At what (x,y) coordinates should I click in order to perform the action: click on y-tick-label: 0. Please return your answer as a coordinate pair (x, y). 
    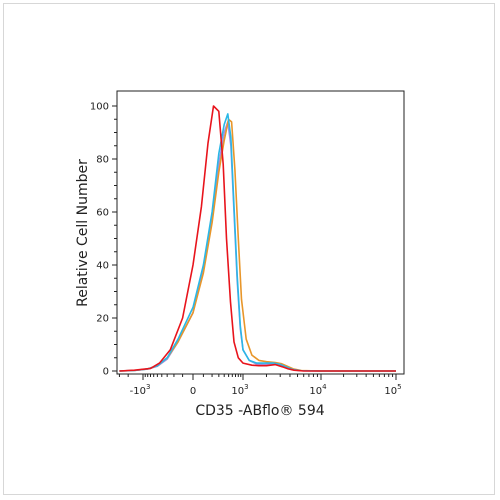
    Looking at the image, I should click on (106, 372).